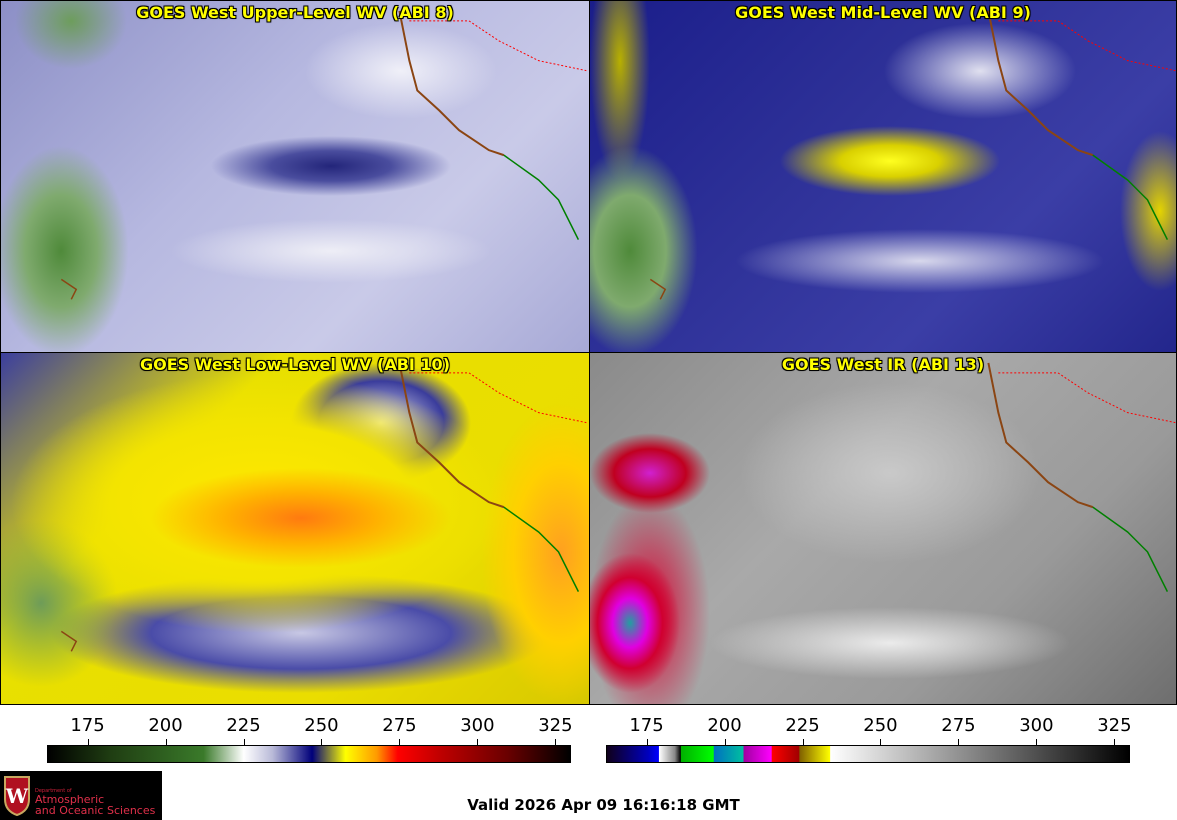 This screenshot has width=1177, height=820. What do you see at coordinates (95, 810) in the screenshot?
I see `logo-oceanic: and Oceanic Sciences` at bounding box center [95, 810].